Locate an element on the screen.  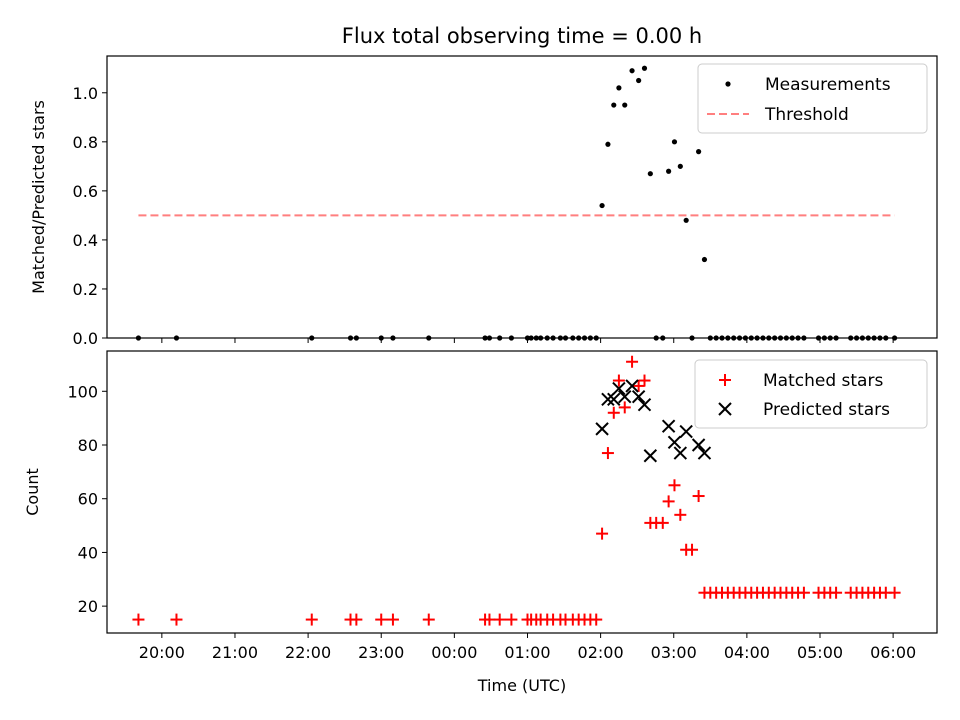
bottom-legend-box is located at coordinates (811, 394).